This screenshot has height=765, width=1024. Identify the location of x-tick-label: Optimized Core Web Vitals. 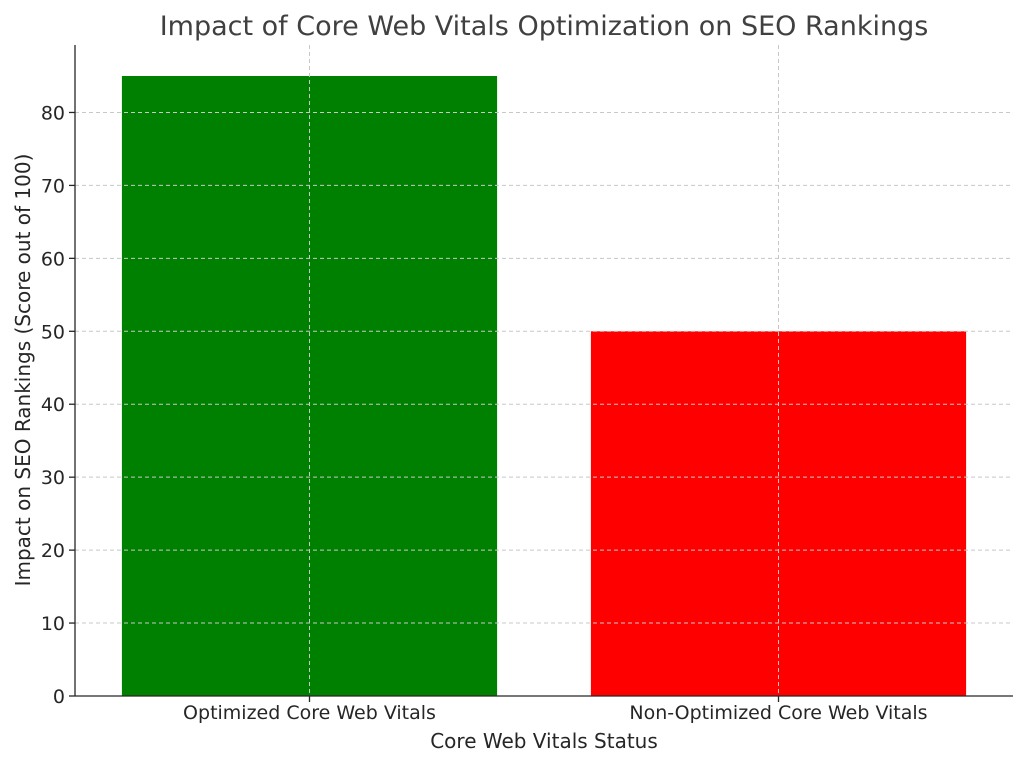
(309, 713).